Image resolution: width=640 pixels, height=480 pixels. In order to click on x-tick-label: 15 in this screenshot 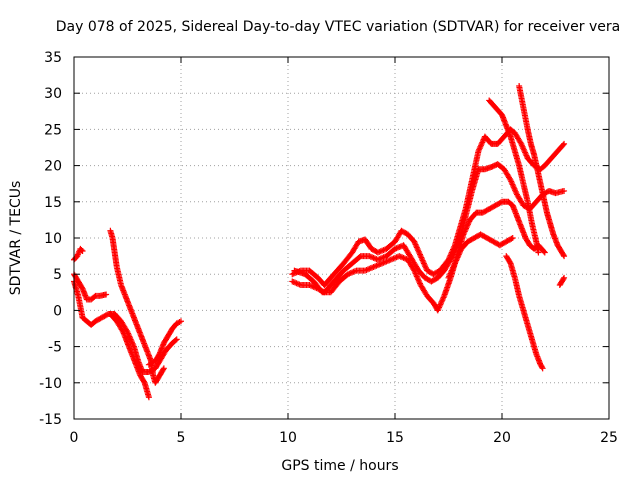, I will do `click(395, 438)`.